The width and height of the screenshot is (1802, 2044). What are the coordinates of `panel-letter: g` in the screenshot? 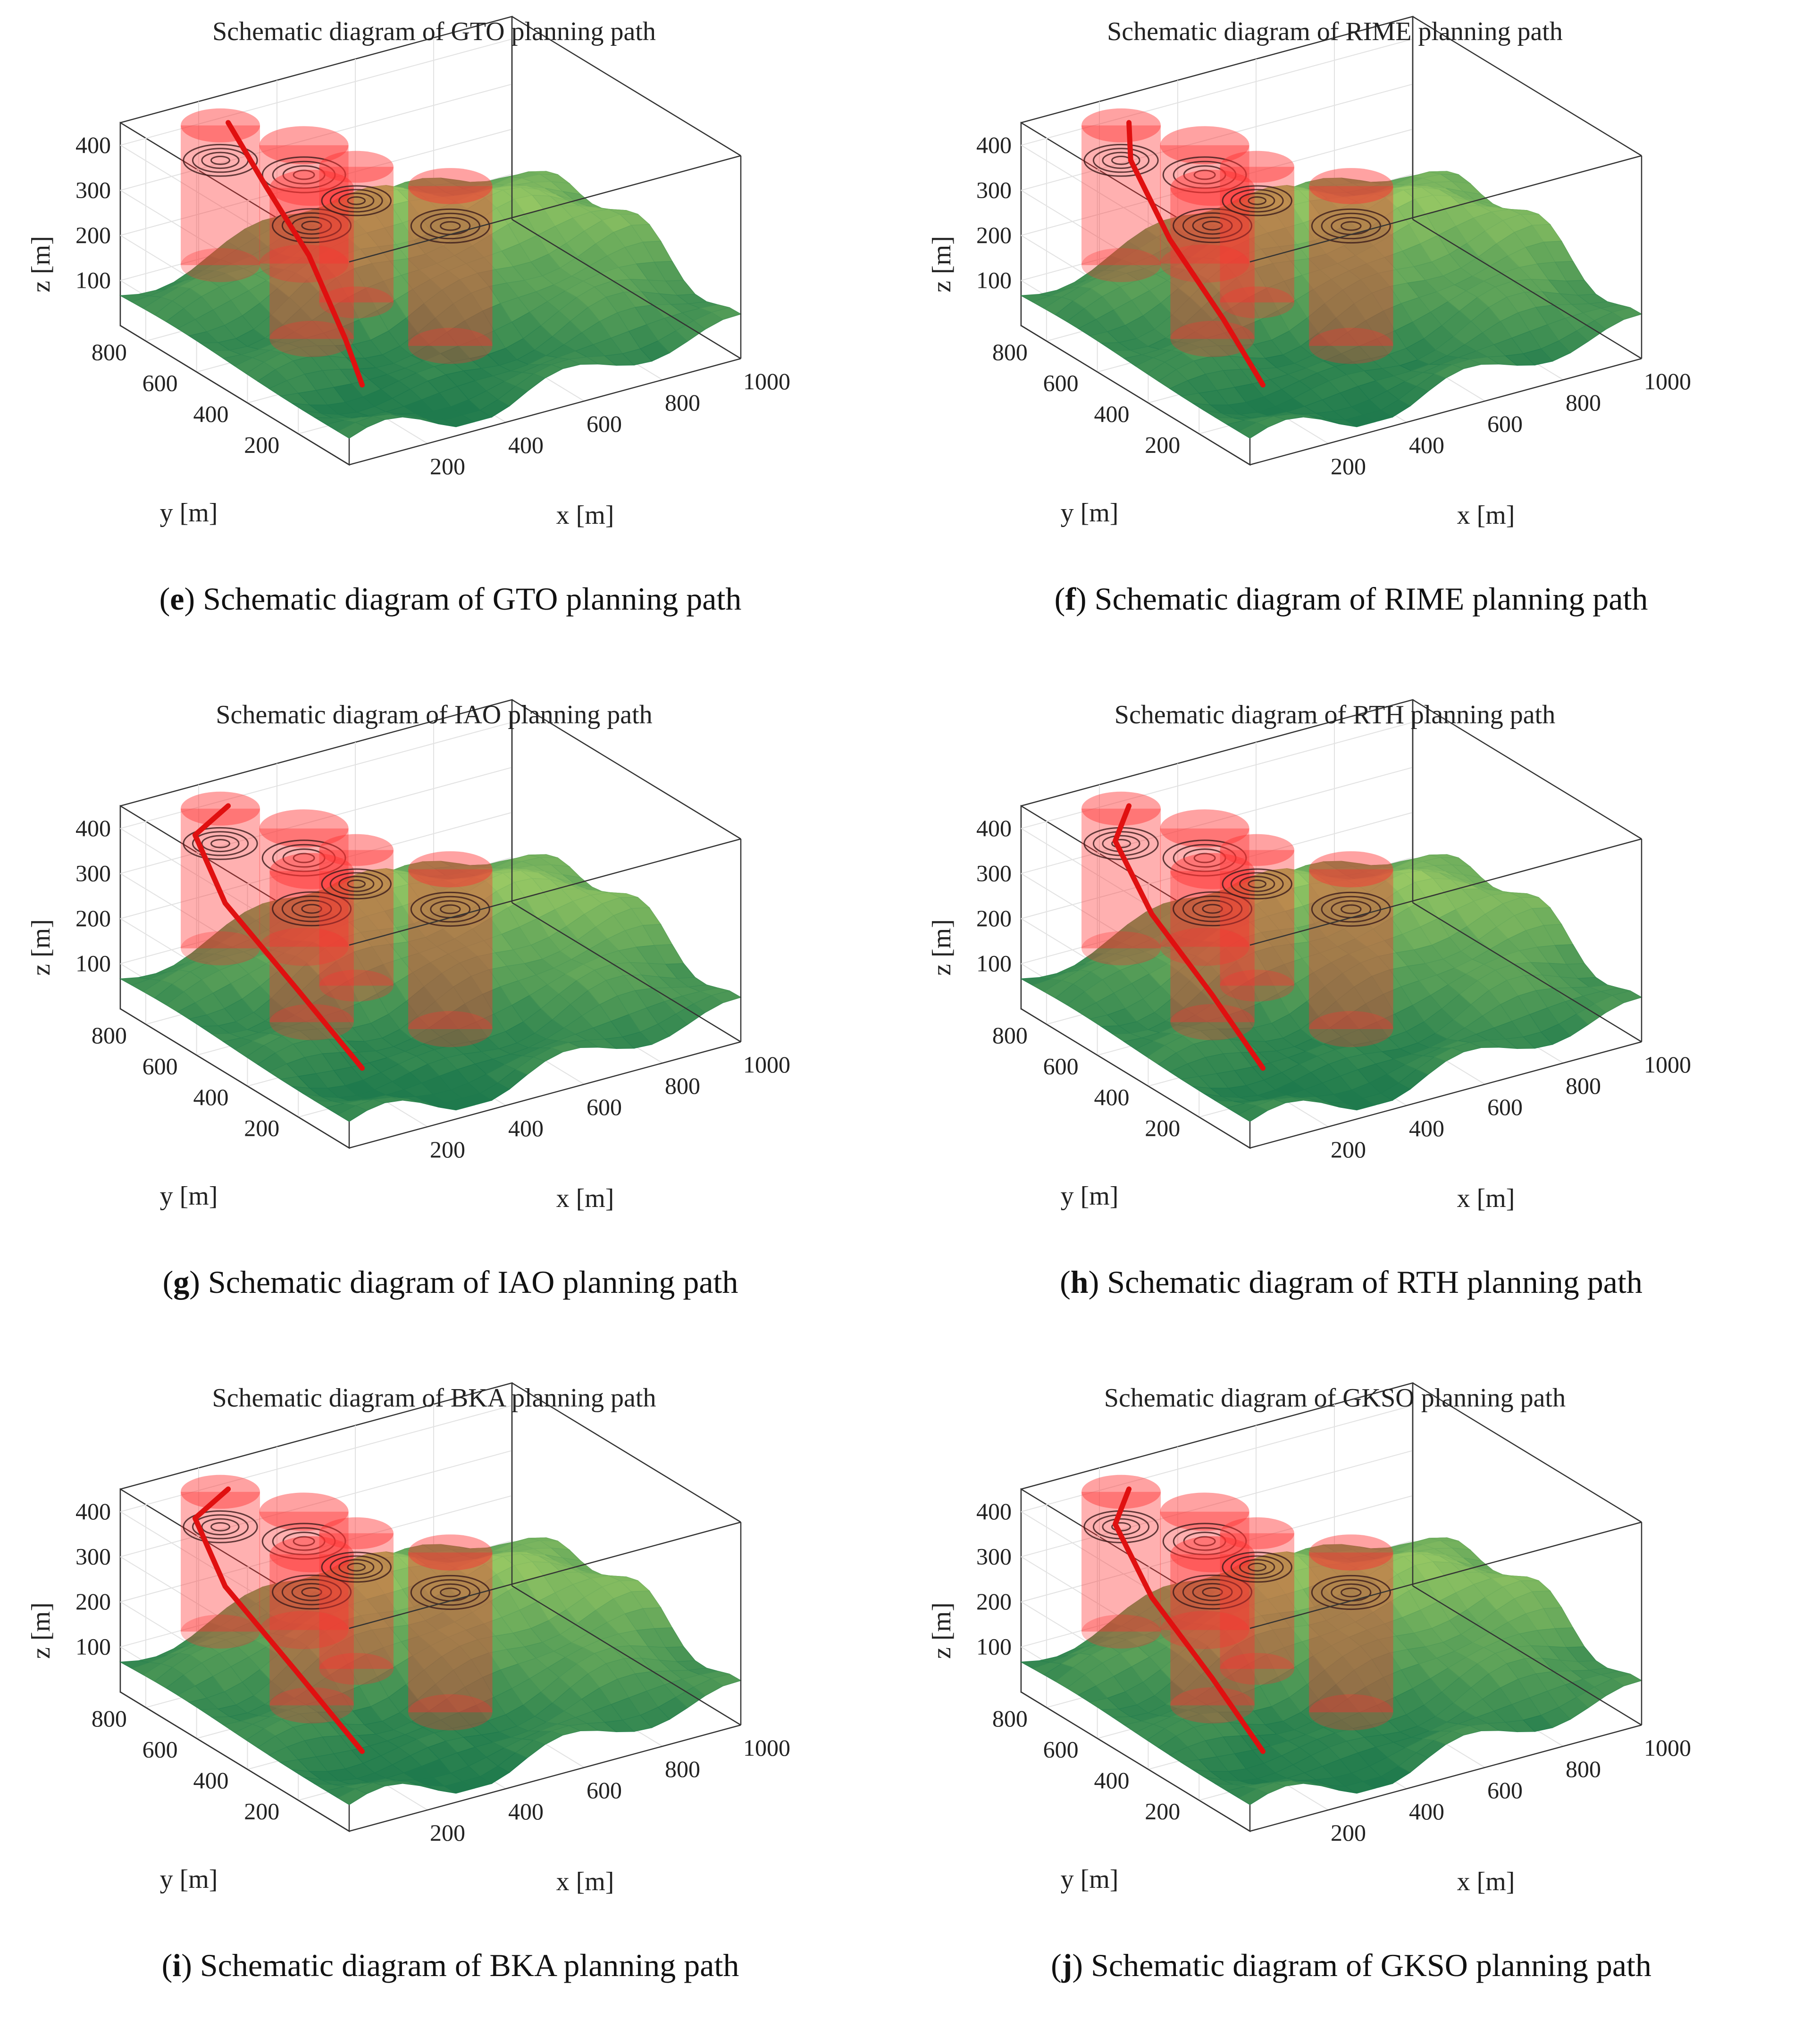 It's located at (181, 1282).